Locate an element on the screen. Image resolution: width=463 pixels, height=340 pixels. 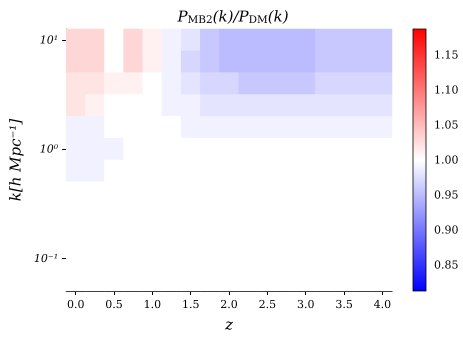
y-tick-label: 10⁰ is located at coordinates (49, 149).